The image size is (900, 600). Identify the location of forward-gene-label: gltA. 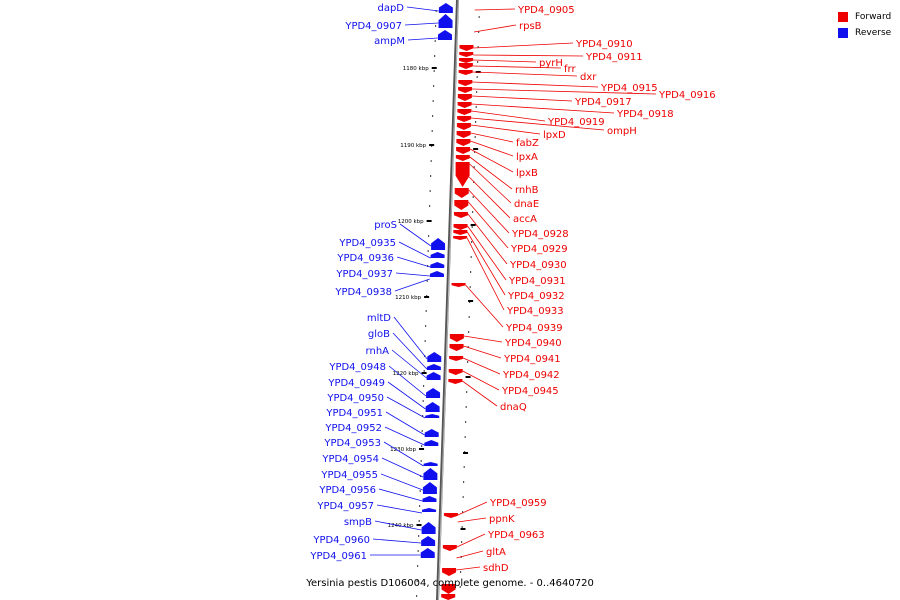
(496, 552).